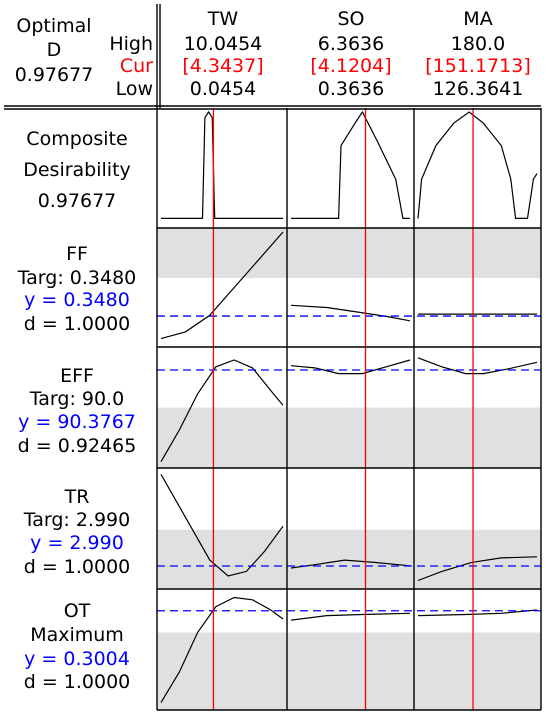  I want to click on response-name: EFF, so click(77, 376).